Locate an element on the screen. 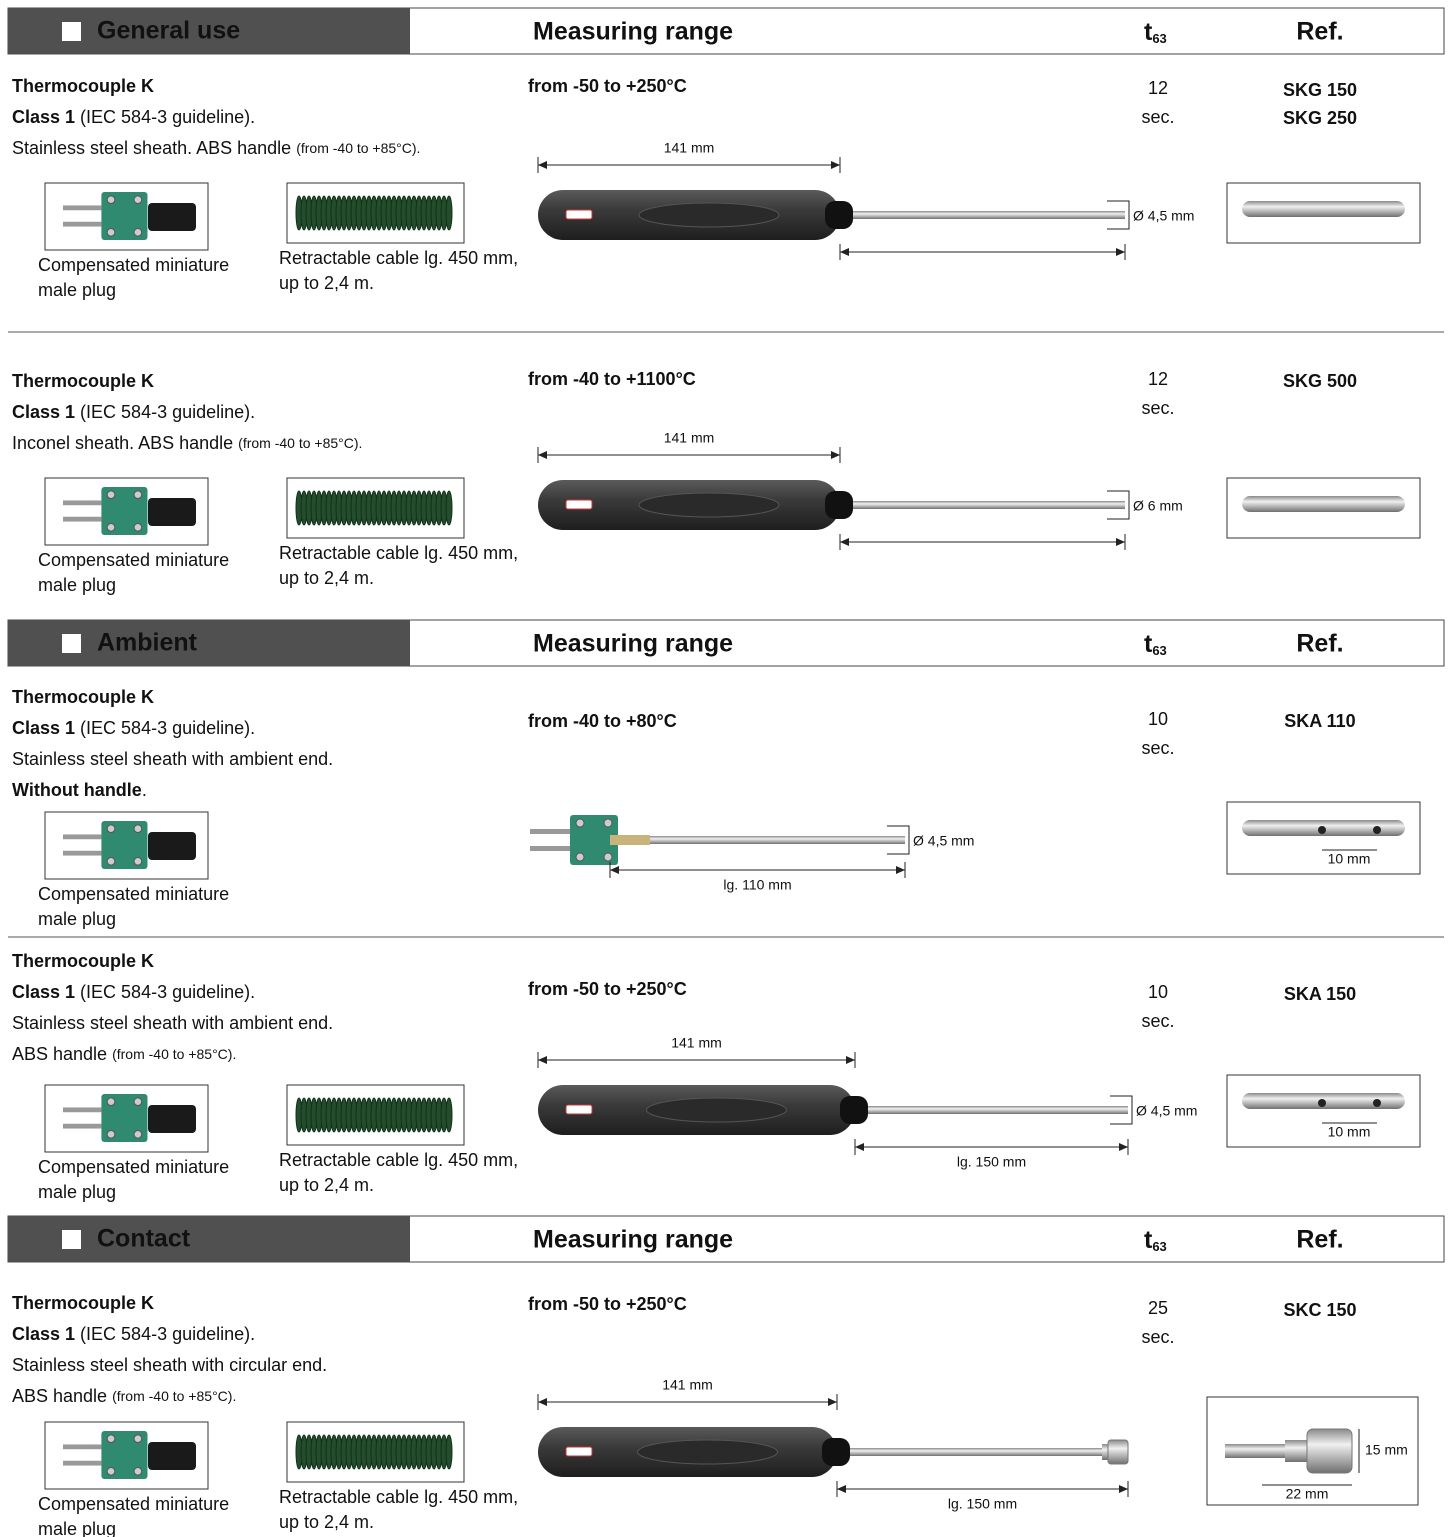 The image size is (1452, 1537). dimension-label: lg. 150 mm is located at coordinates (991, 1162).